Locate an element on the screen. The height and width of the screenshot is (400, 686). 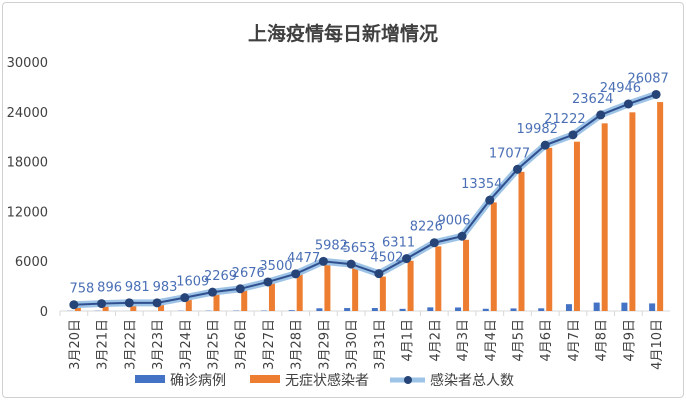
data-label: 983 is located at coordinates (165, 287).